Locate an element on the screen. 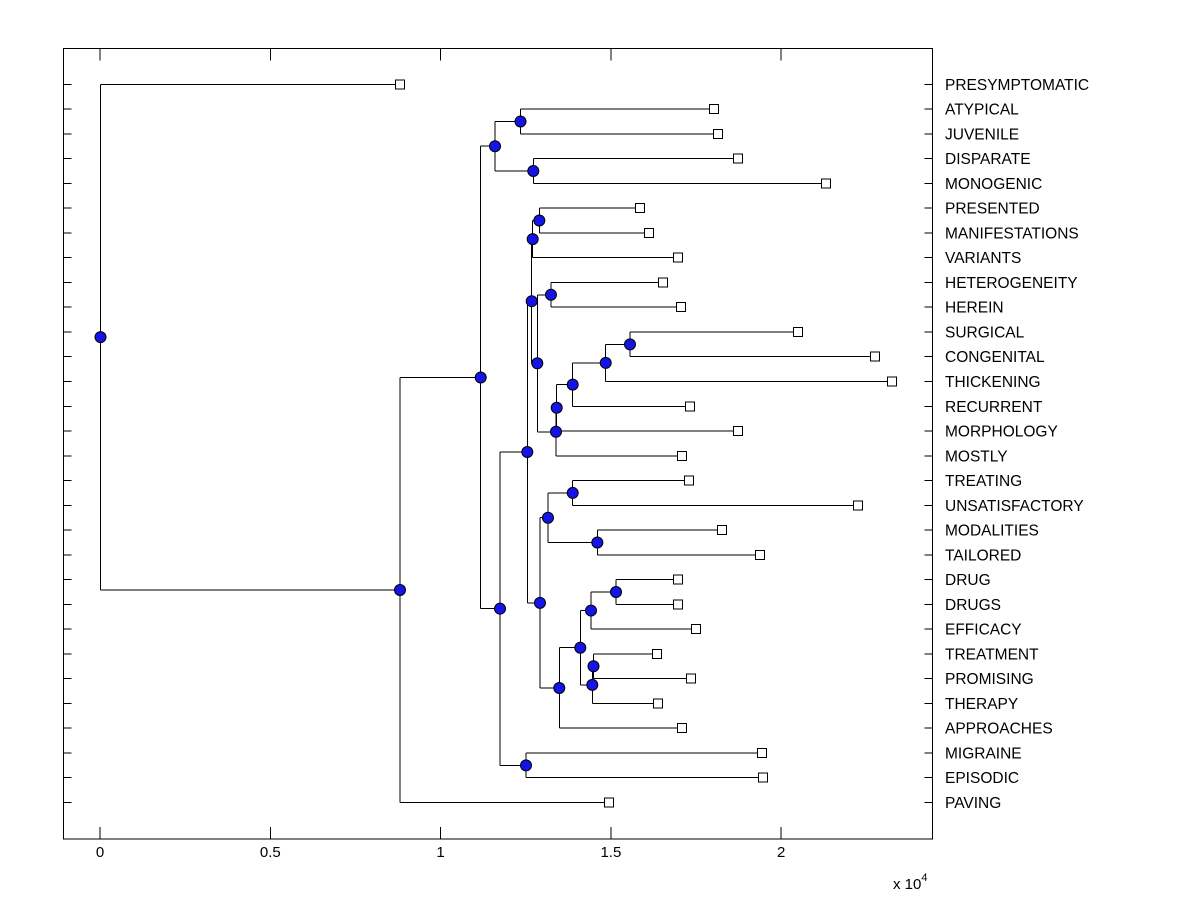  x-tick-label: 0.5 is located at coordinates (270, 852).